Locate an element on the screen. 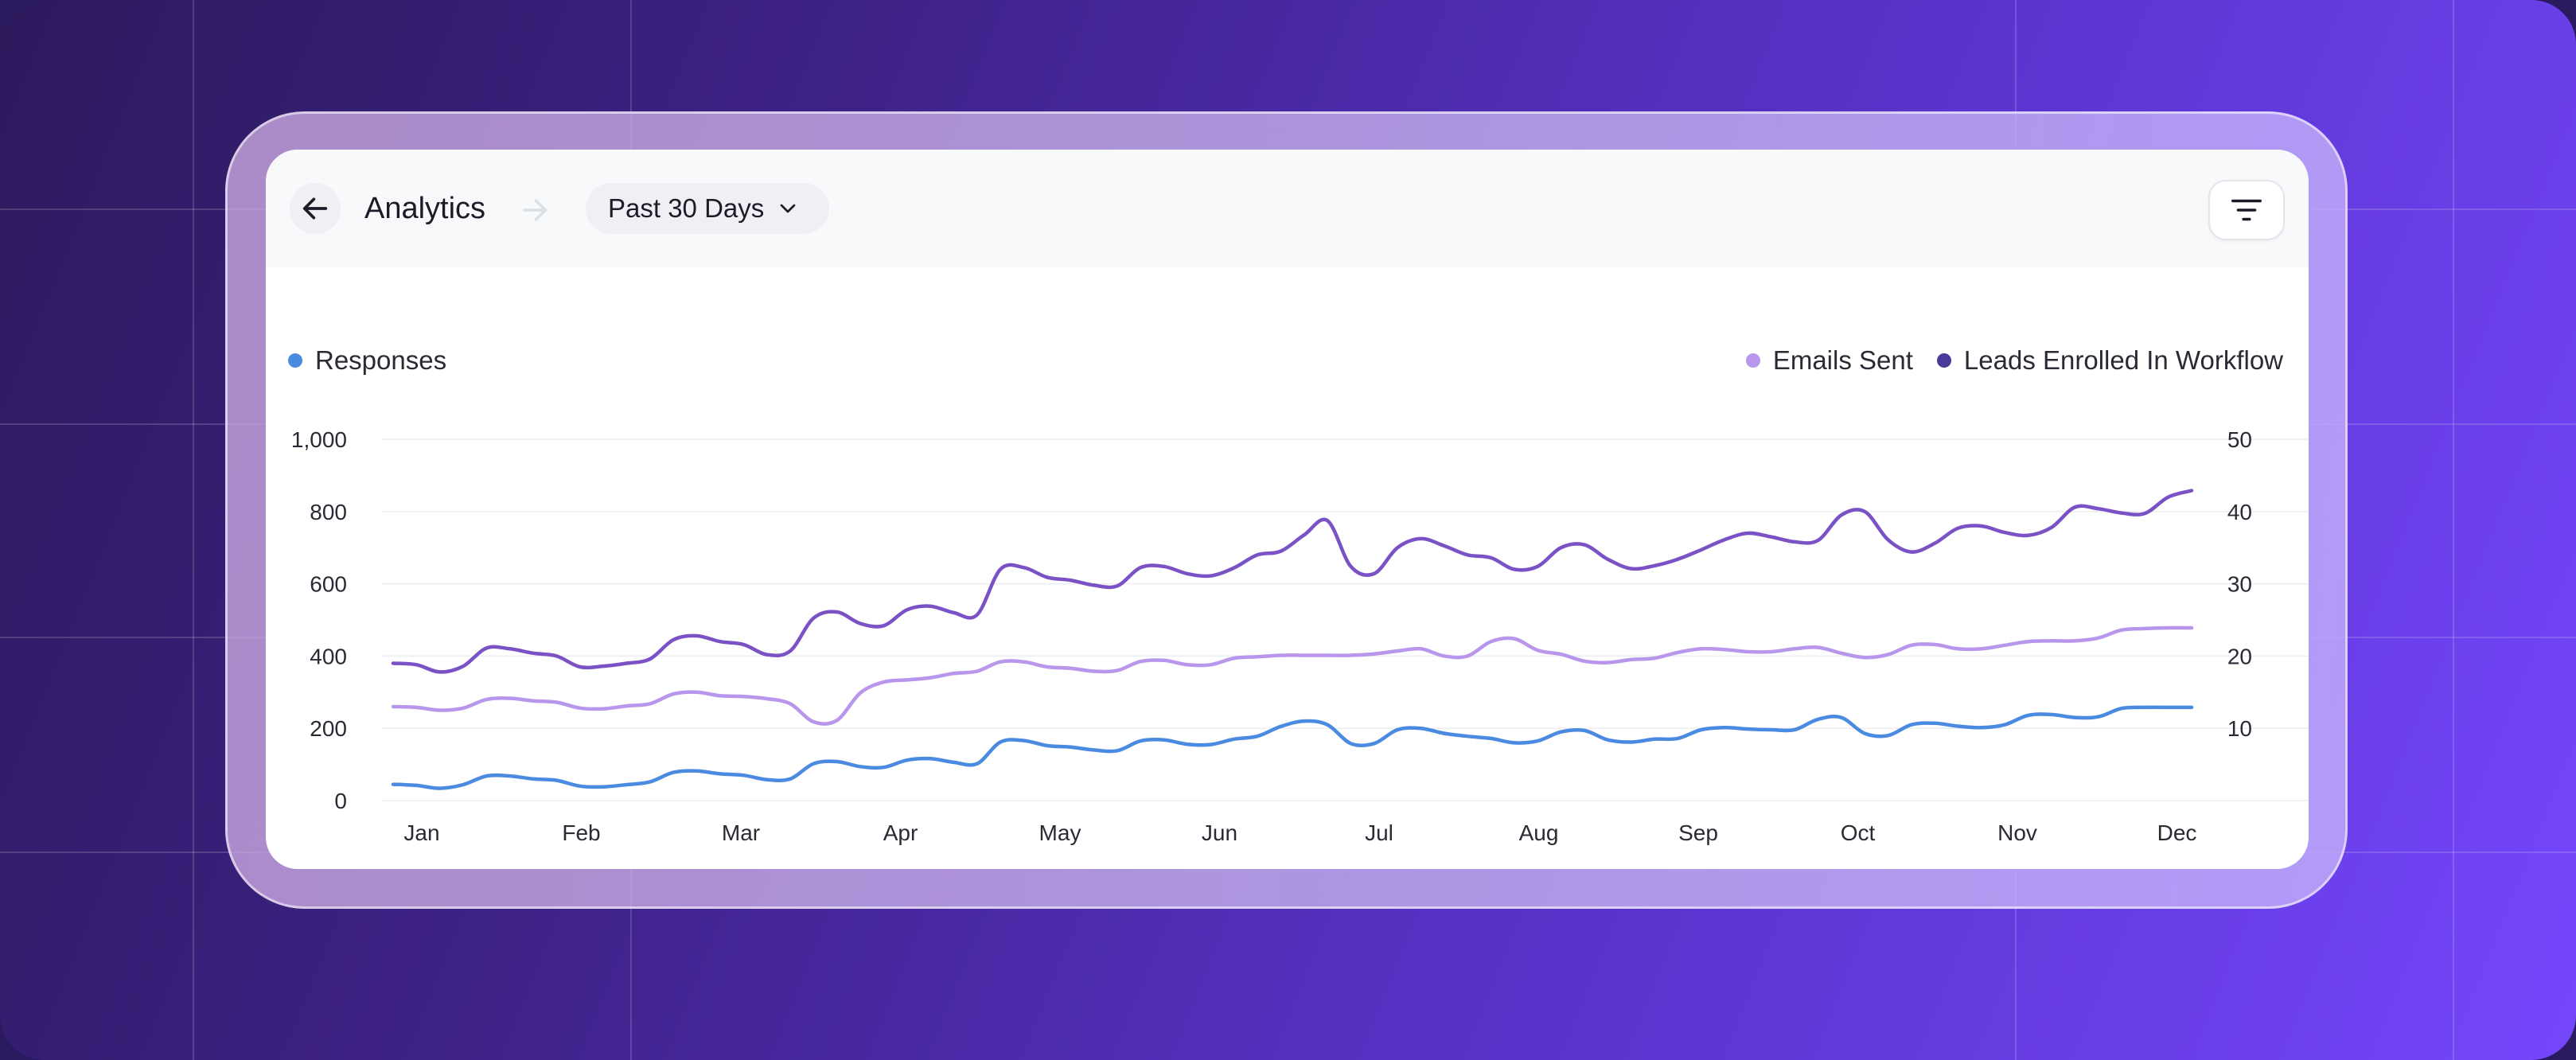 The image size is (2576, 1060). series-line-leads-enrolled is located at coordinates (1292, 581).